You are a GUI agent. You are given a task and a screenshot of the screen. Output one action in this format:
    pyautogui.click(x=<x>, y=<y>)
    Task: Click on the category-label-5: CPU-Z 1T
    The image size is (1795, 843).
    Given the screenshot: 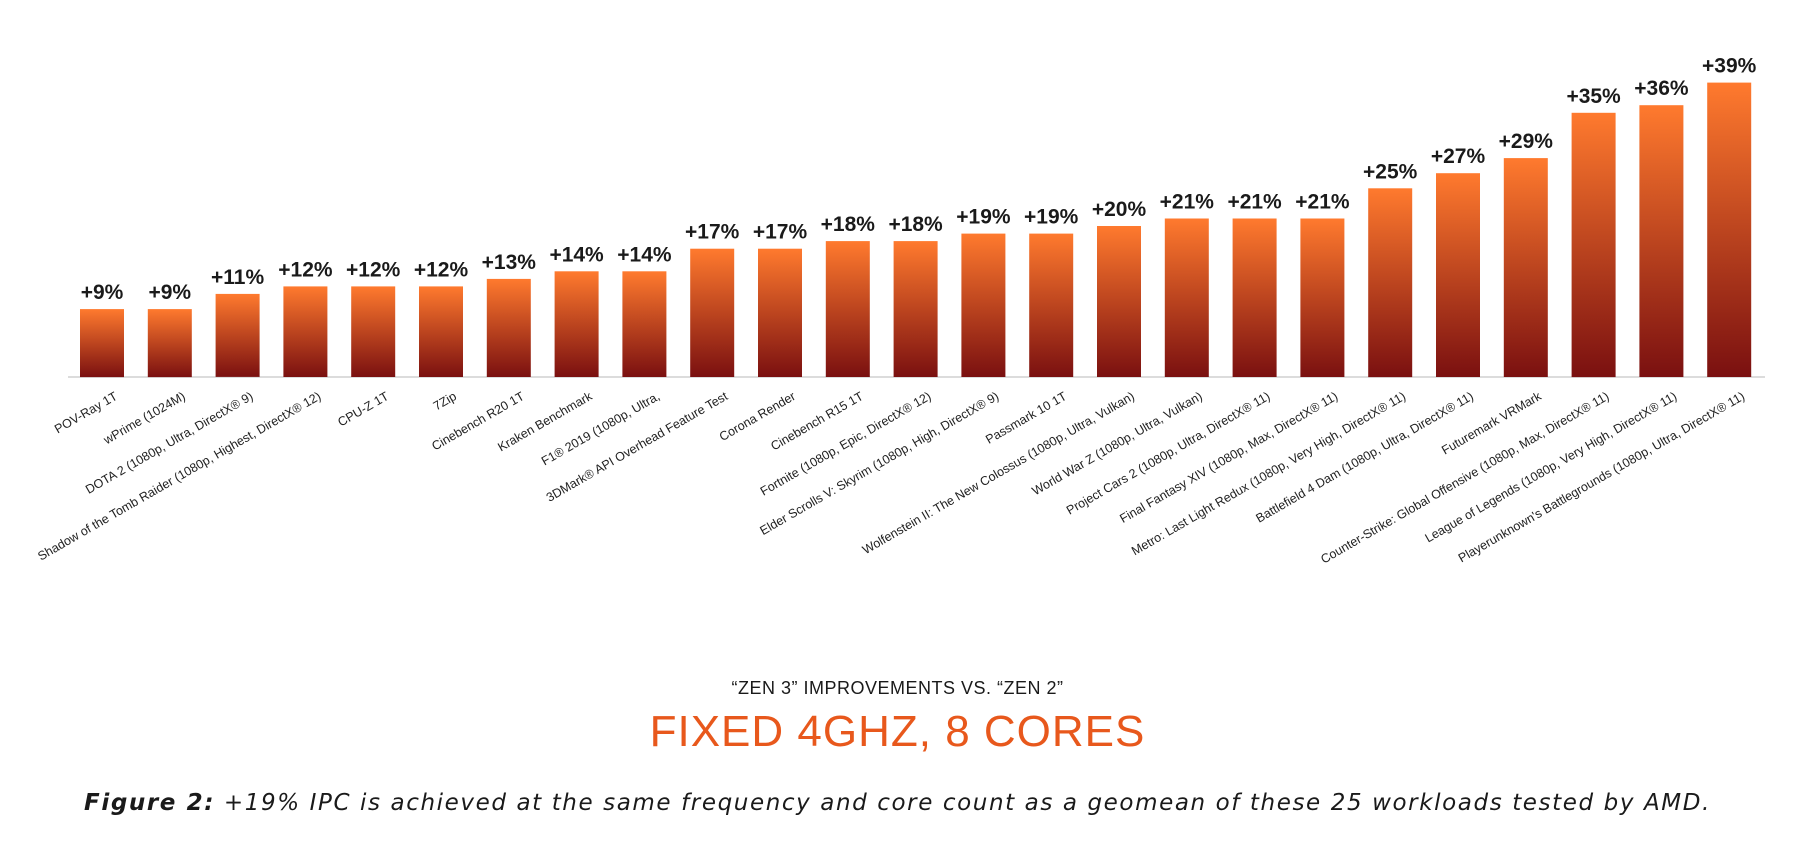 What is the action you would take?
    pyautogui.click(x=363, y=409)
    